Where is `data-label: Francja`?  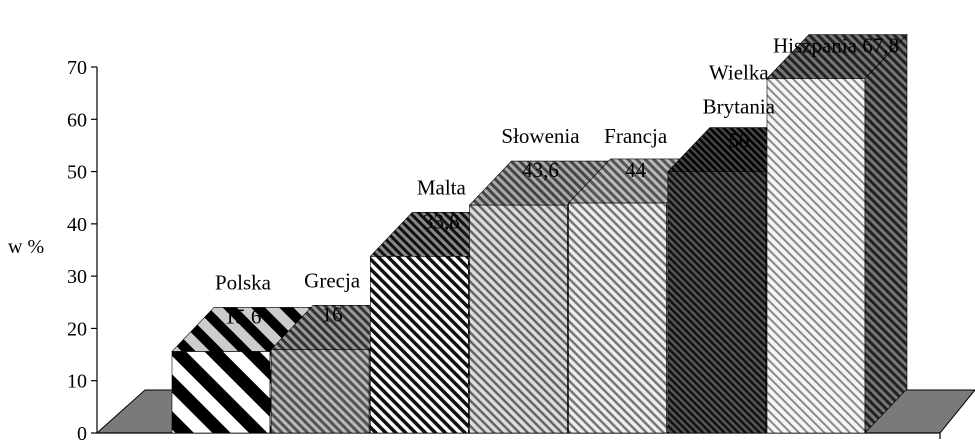 data-label: Francja is located at coordinates (636, 136).